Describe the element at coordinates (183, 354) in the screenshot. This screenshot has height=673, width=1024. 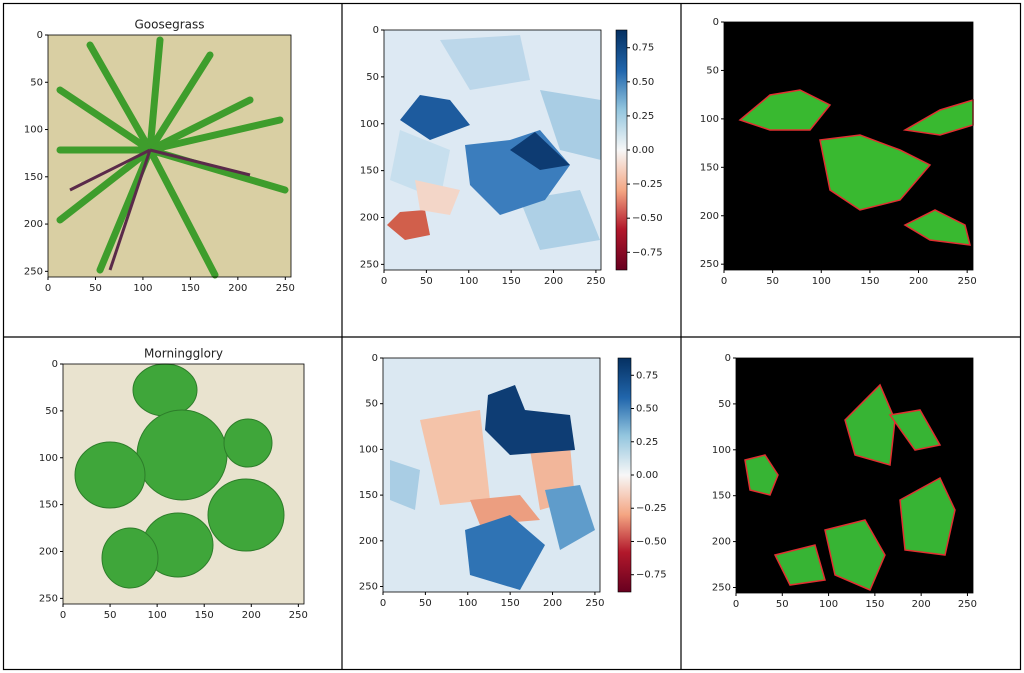
I see `panel-title: Morningglory` at that location.